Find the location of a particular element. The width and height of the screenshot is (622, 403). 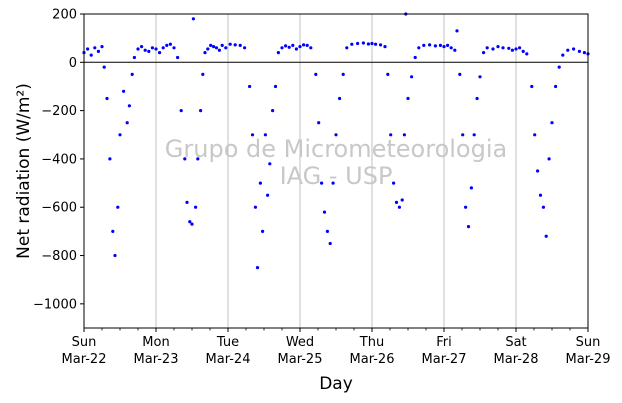

x-tick-label-date: Mar-28 is located at coordinates (516, 359).